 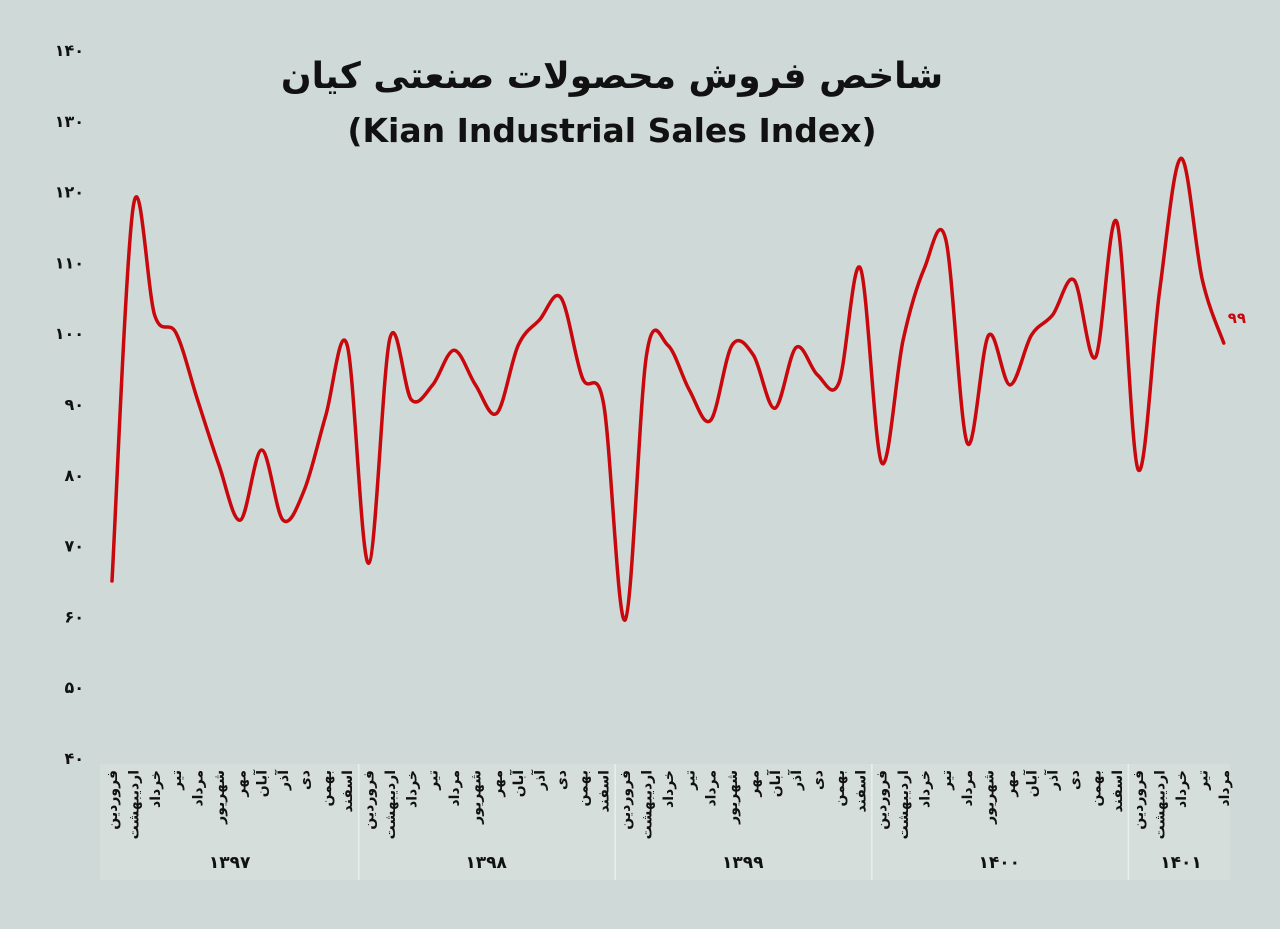 What do you see at coordinates (74, 687) in the screenshot?
I see `y-tick-label: ۵۰` at bounding box center [74, 687].